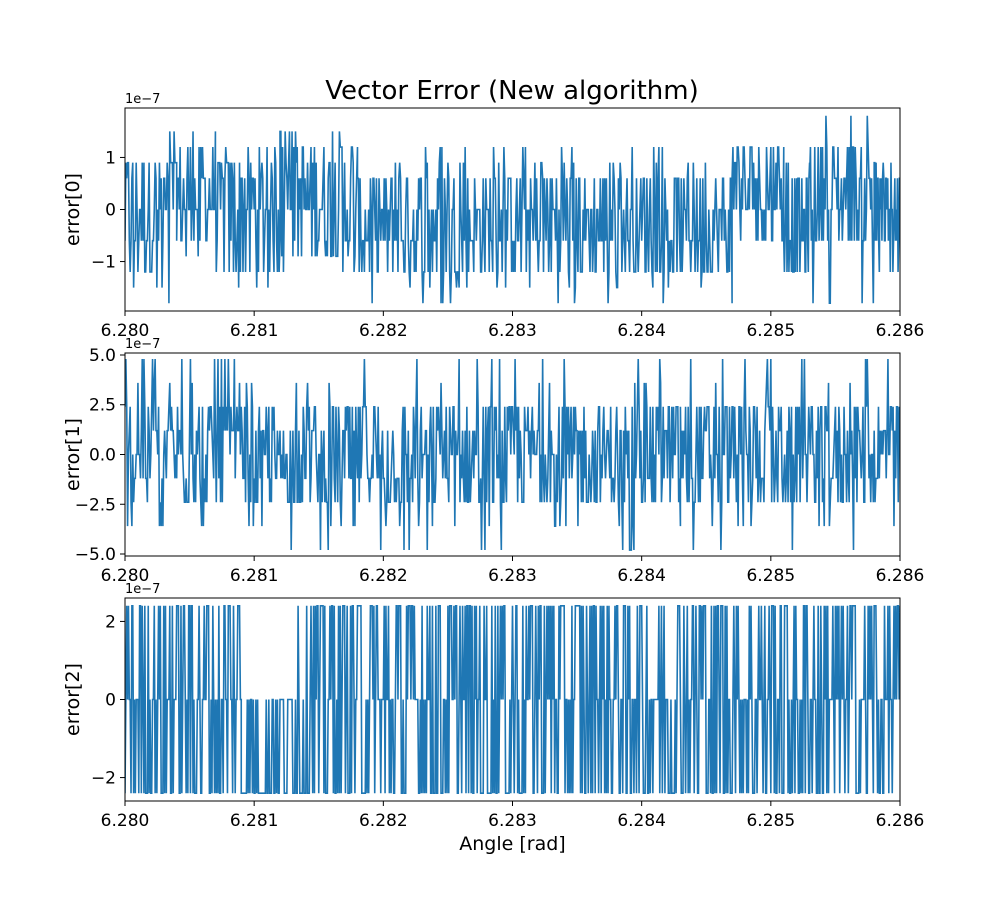 Image resolution: width=1000 pixels, height=900 pixels. Describe the element at coordinates (102, 406) in the screenshot. I see `y-tick-label: 2.5` at that location.